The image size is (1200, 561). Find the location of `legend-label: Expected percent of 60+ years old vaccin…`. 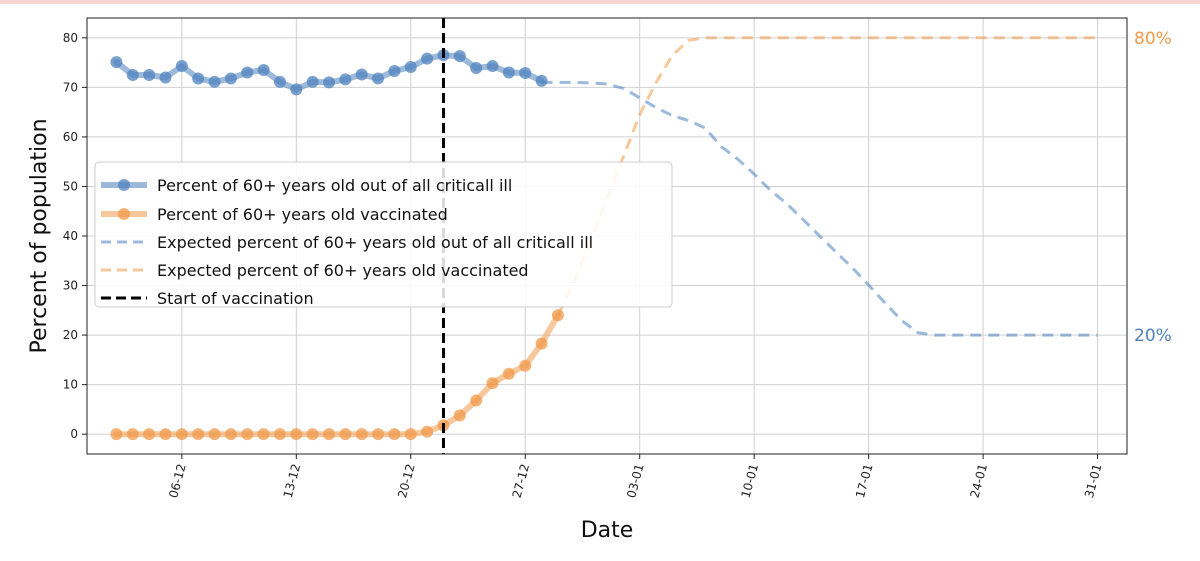

legend-label: Expected percent of 60+ years old vaccin… is located at coordinates (343, 270).